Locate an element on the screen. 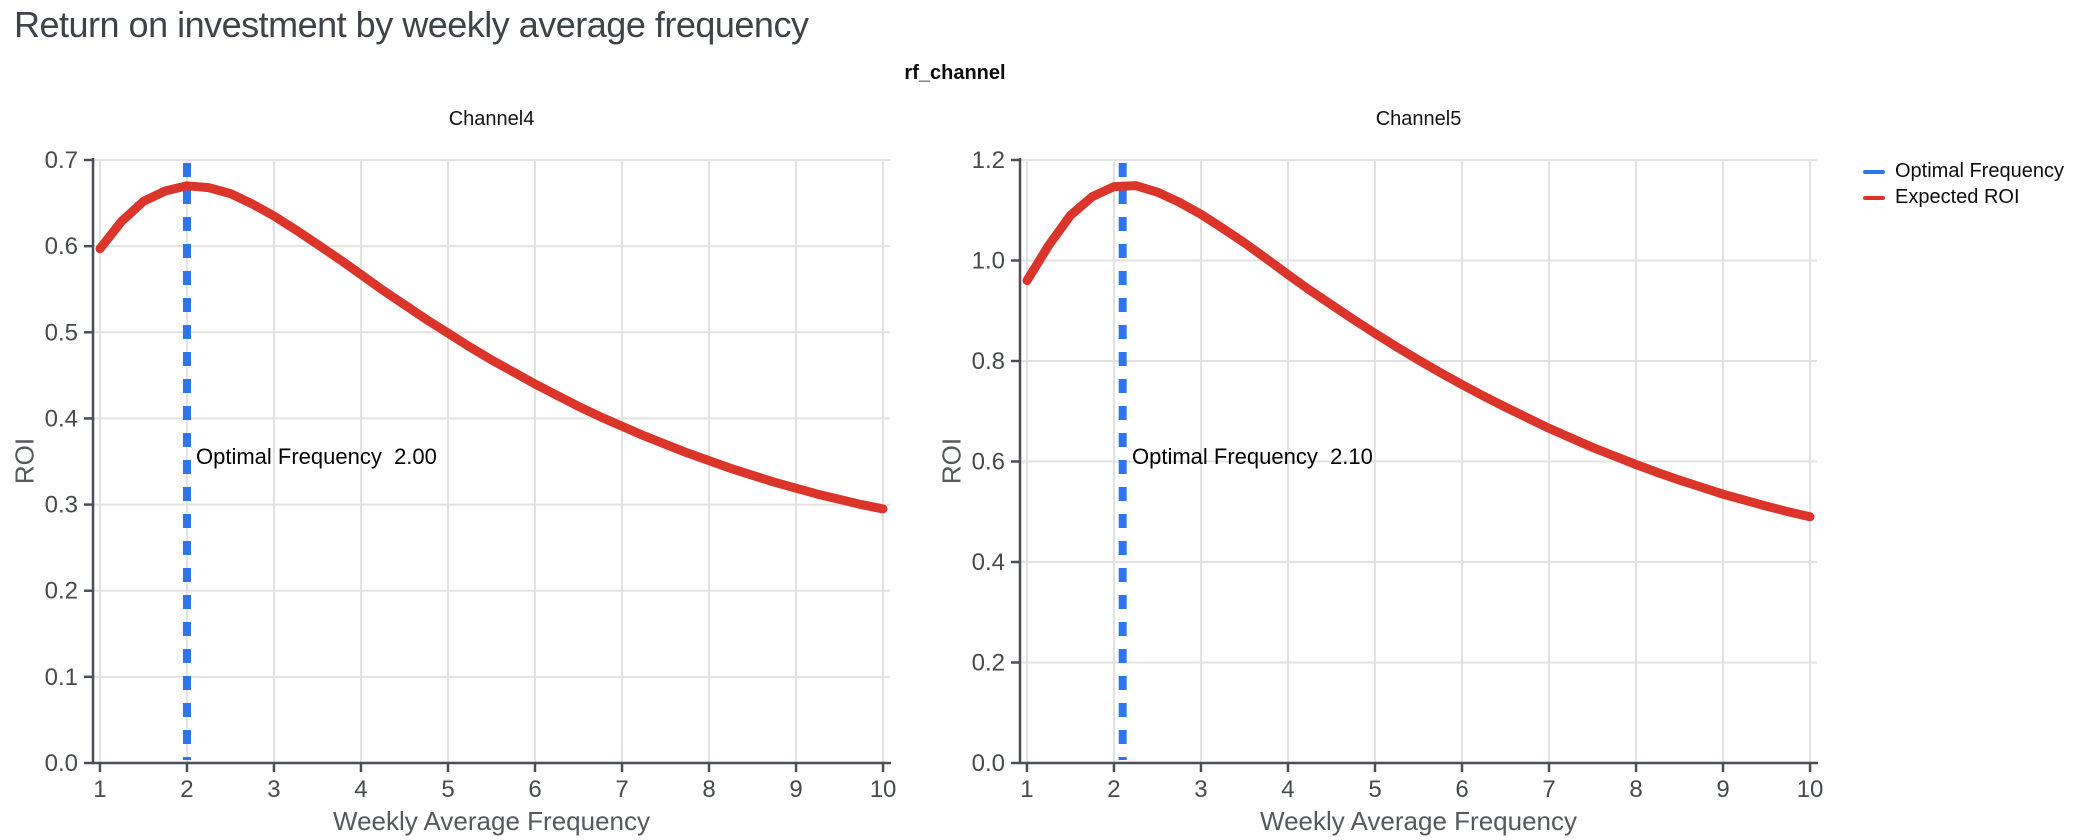 The height and width of the screenshot is (840, 2074). facet-title: rf_channel is located at coordinates (955, 73).